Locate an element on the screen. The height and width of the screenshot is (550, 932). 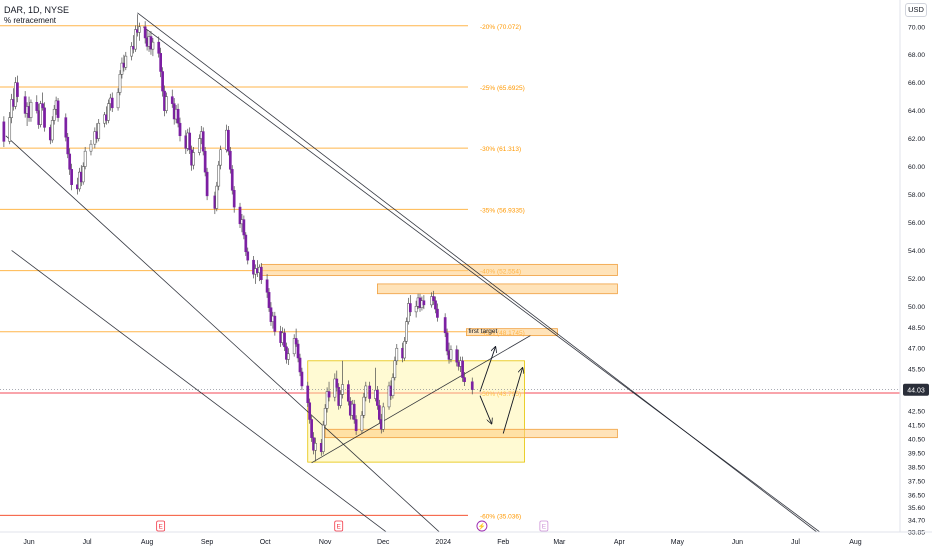
symbol-title: DAR, 1D, NYSE is located at coordinates (37, 10).